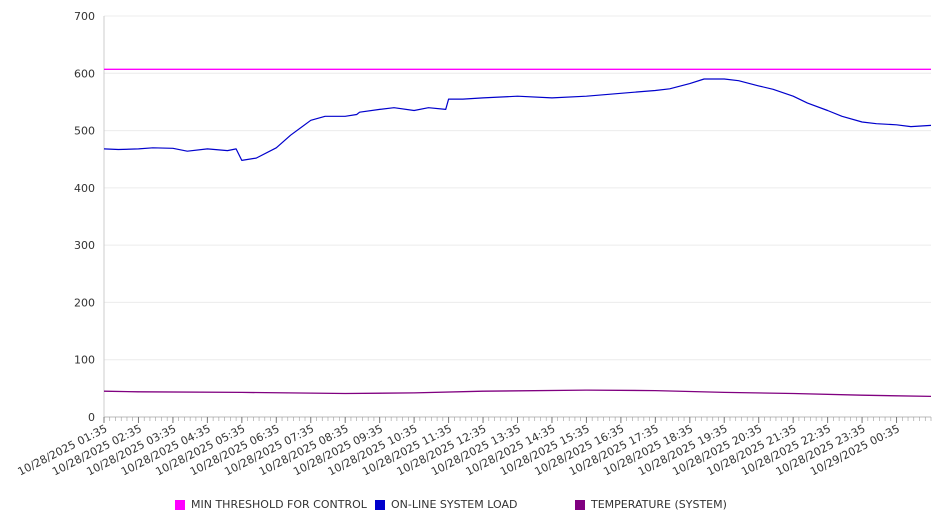  I want to click on legend-label-min-threshold: MIN THRESHOLD FOR CONTROL, so click(279, 504).